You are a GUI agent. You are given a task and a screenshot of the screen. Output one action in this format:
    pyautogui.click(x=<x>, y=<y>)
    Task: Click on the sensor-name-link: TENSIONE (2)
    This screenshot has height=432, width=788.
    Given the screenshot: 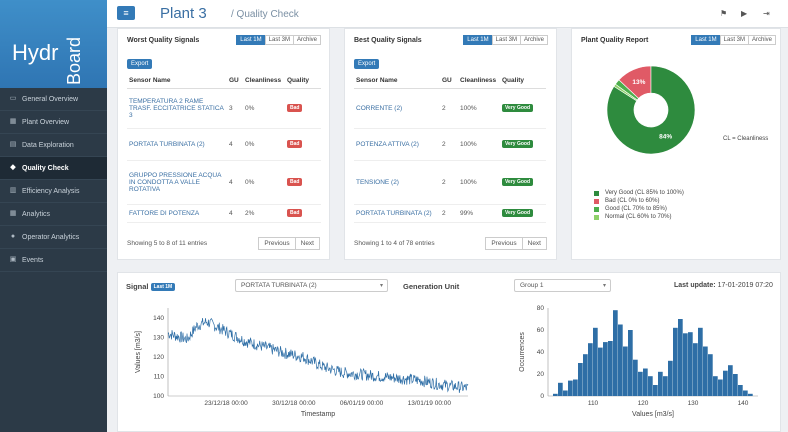 What is the action you would take?
    pyautogui.click(x=397, y=182)
    